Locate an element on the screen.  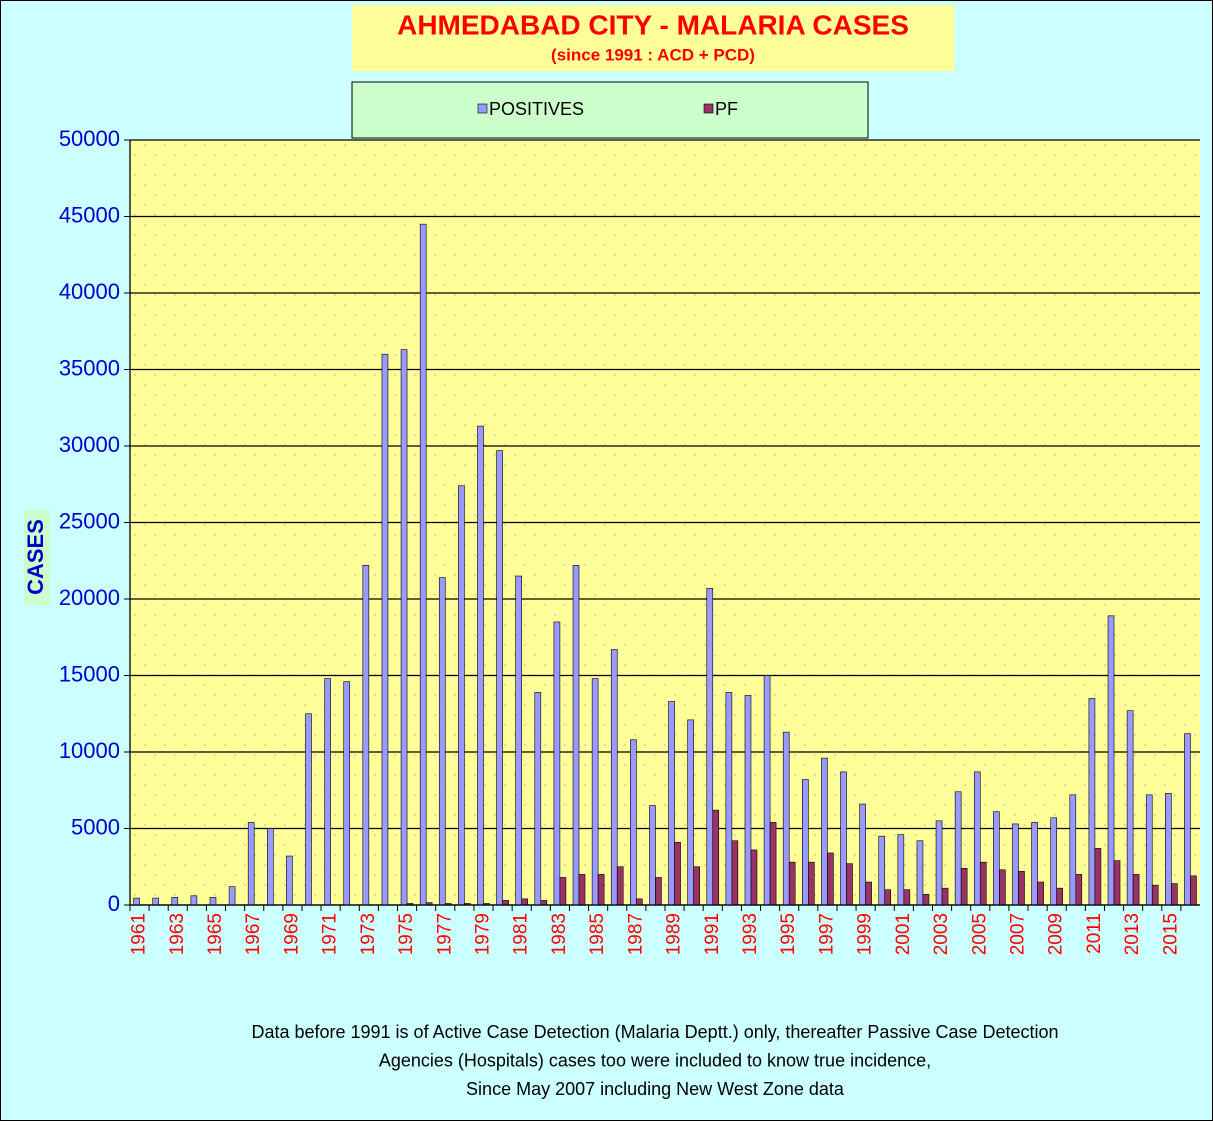
y-tick-label: 0 is located at coordinates (114, 903).